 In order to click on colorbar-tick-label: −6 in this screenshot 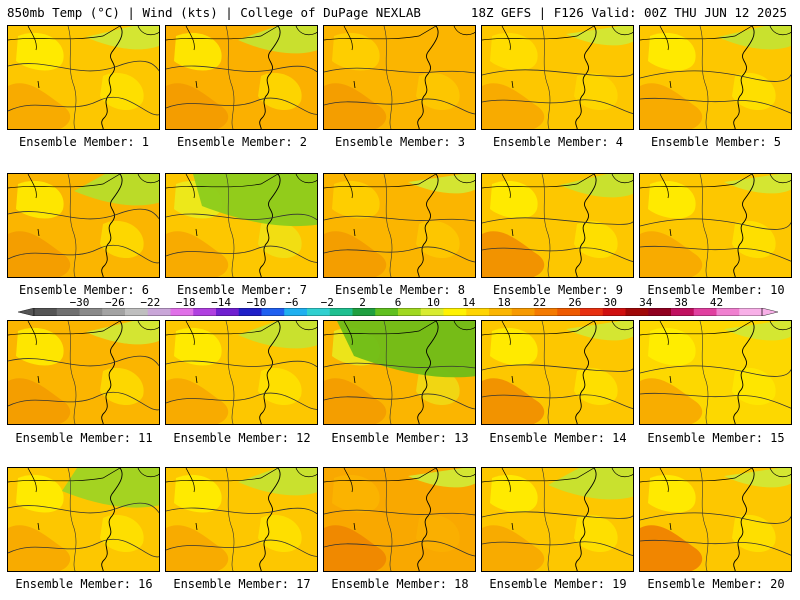, I will do `click(292, 302)`.